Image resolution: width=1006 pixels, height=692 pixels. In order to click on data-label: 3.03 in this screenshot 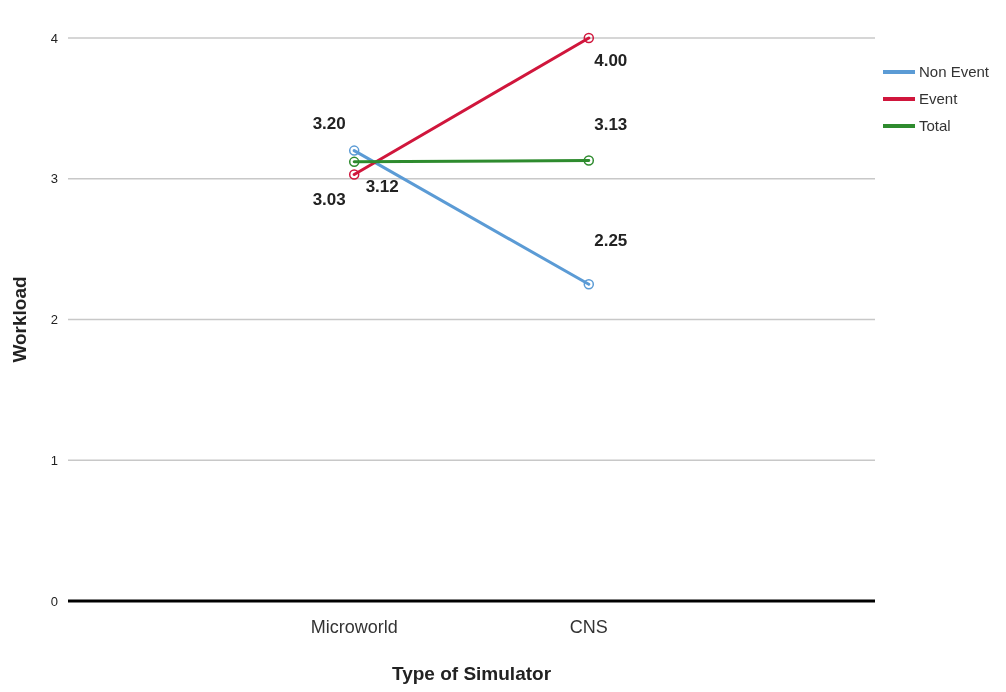, I will do `click(329, 199)`.